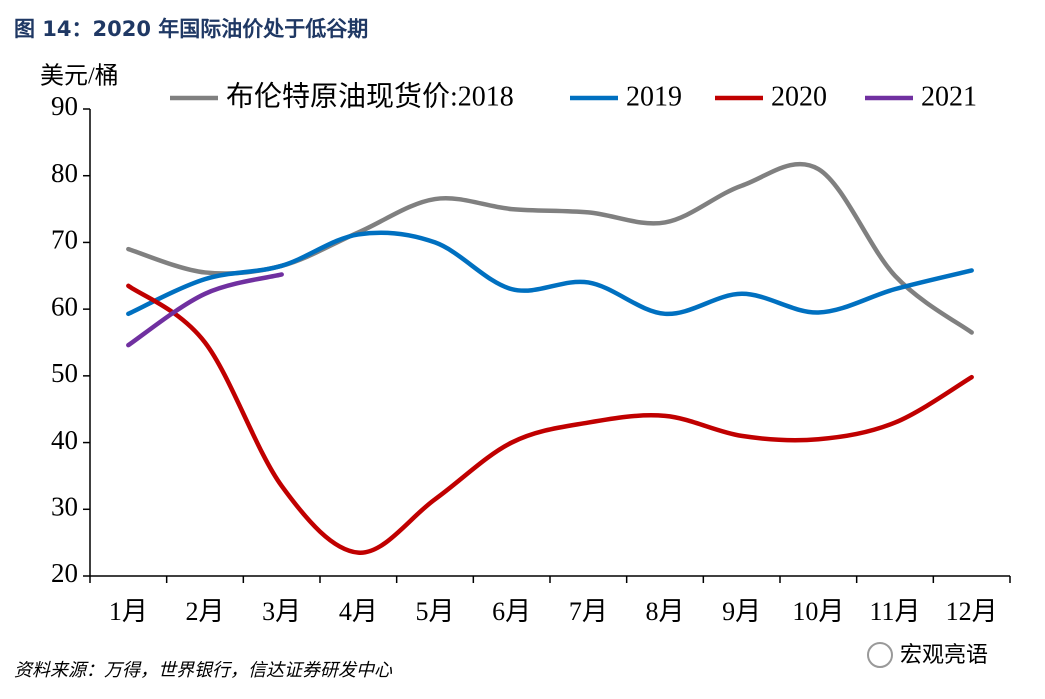  Describe the element at coordinates (664, 611) in the screenshot. I see `x-tick-label: 8月` at that location.